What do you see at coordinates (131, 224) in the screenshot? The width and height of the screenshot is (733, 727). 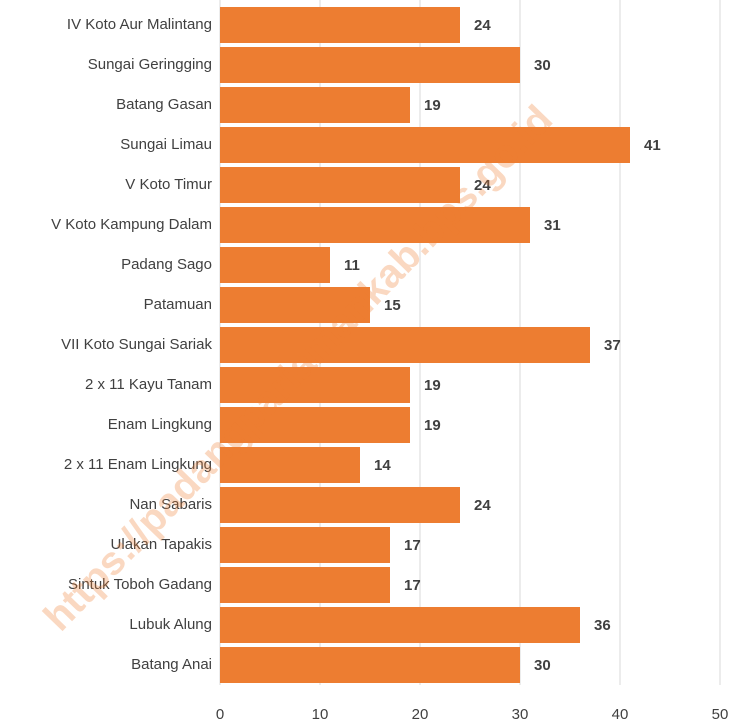 I see `y-tick-label: V Koto Kampung Dalam` at bounding box center [131, 224].